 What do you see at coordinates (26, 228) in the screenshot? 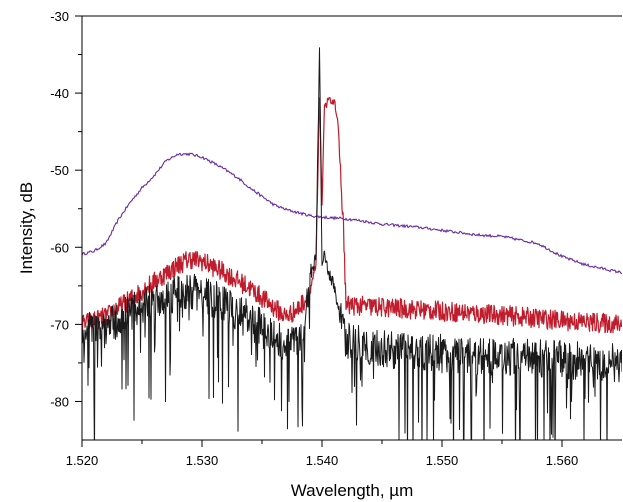
I see `y-axis-label: Intensity, dB` at bounding box center [26, 228].